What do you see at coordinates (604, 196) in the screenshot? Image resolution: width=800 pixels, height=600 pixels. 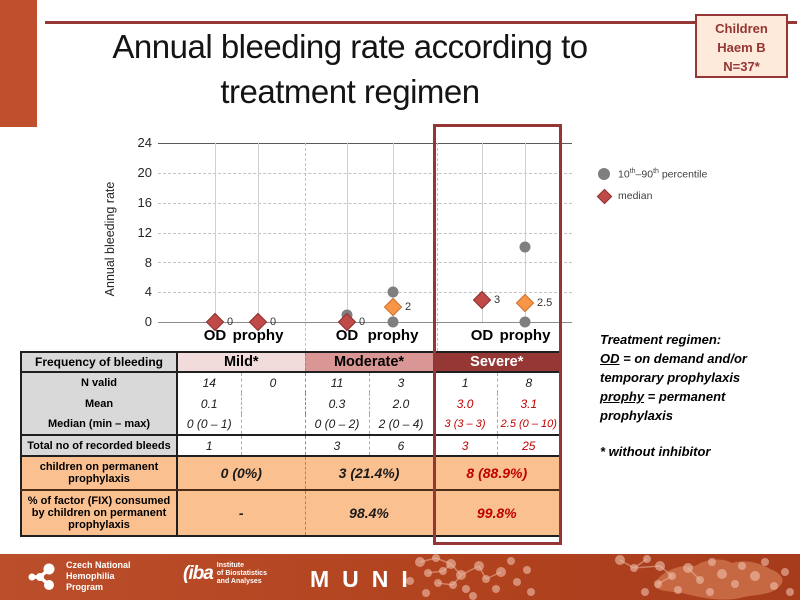 I see `median-diamond-icon` at bounding box center [604, 196].